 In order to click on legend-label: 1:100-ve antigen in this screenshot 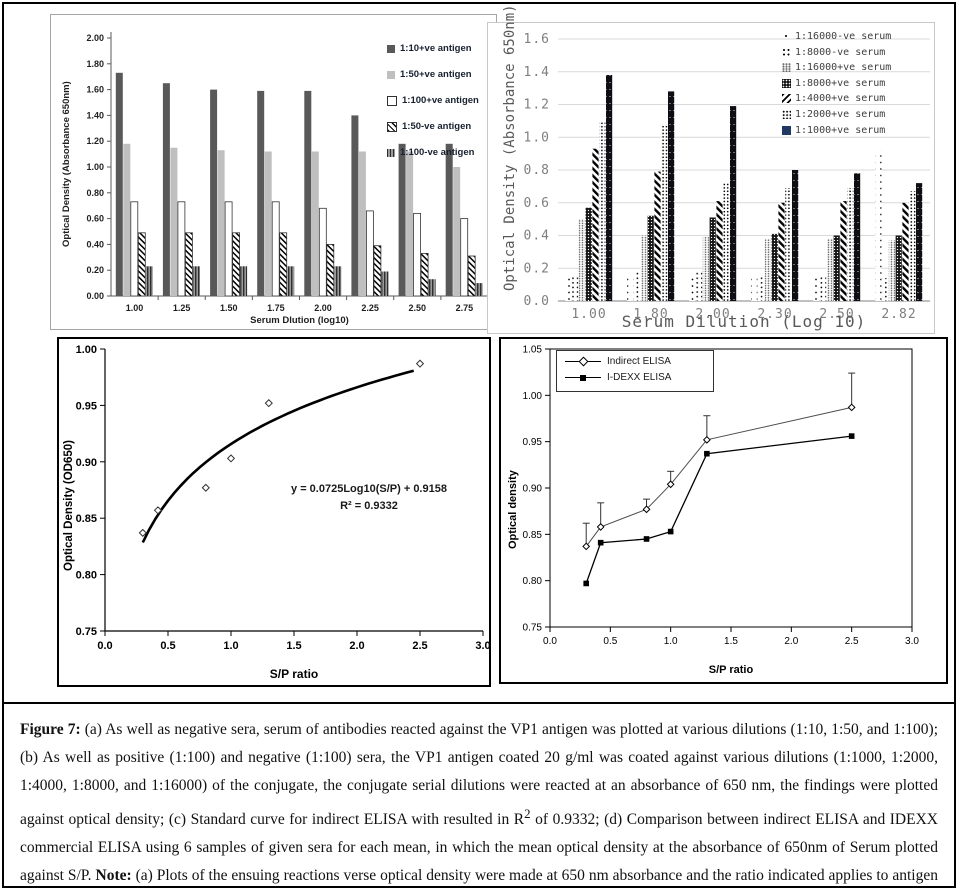, I will do `click(437, 152)`.